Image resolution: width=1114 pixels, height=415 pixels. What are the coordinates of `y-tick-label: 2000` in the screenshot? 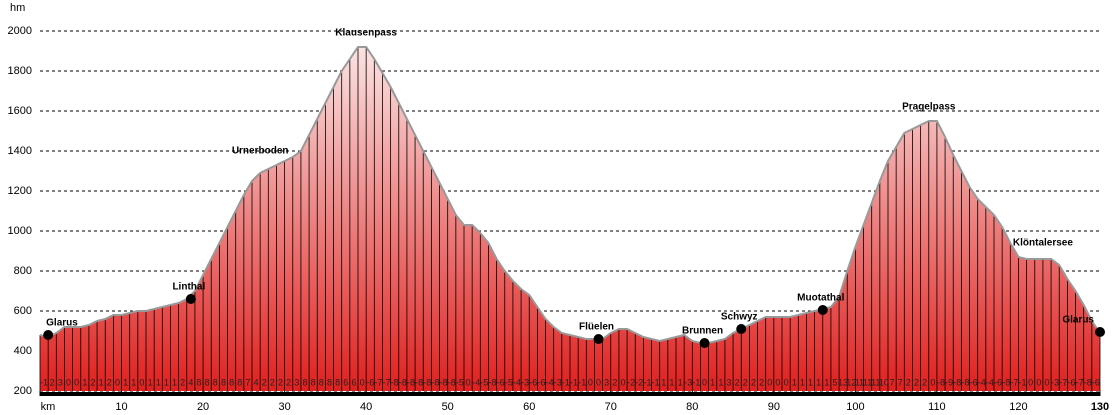 It's located at (20, 31).